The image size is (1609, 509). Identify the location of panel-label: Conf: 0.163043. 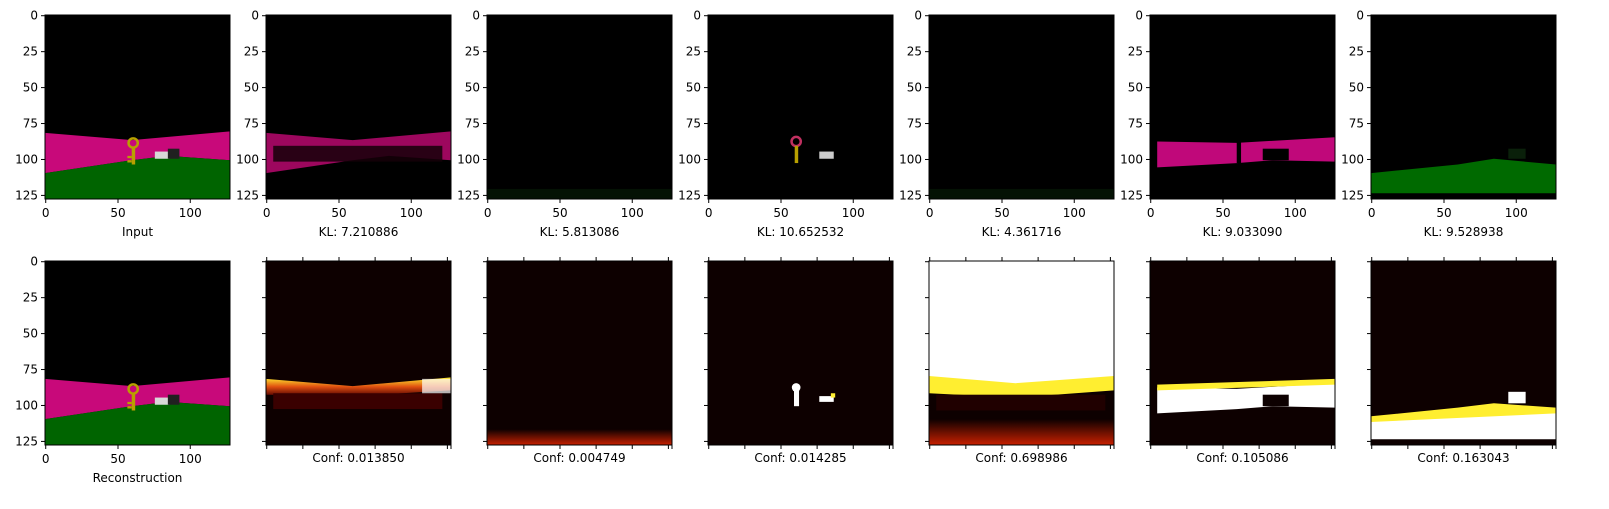
(1463, 458).